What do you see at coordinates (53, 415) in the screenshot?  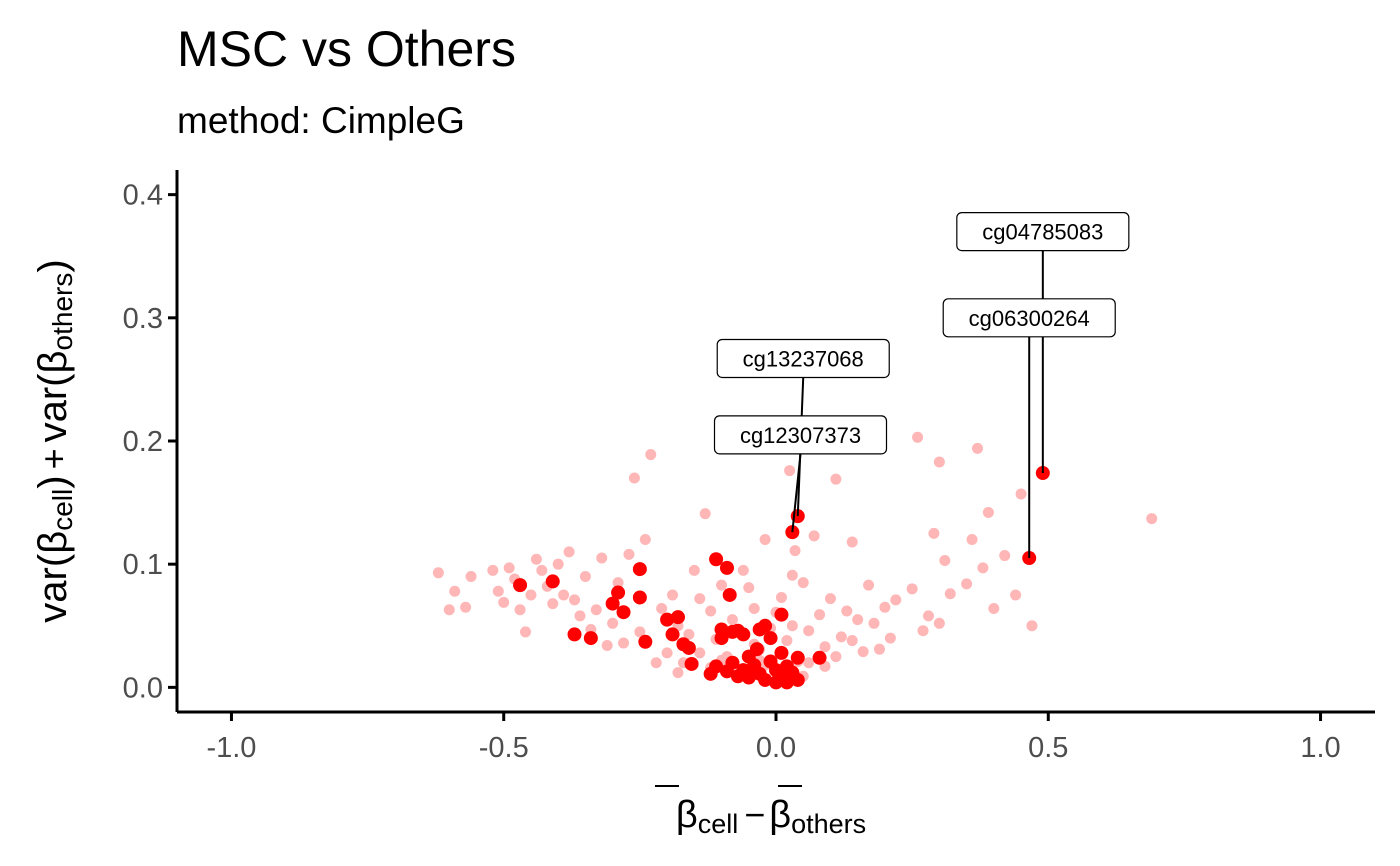 I see `y-title-var2: var` at bounding box center [53, 415].